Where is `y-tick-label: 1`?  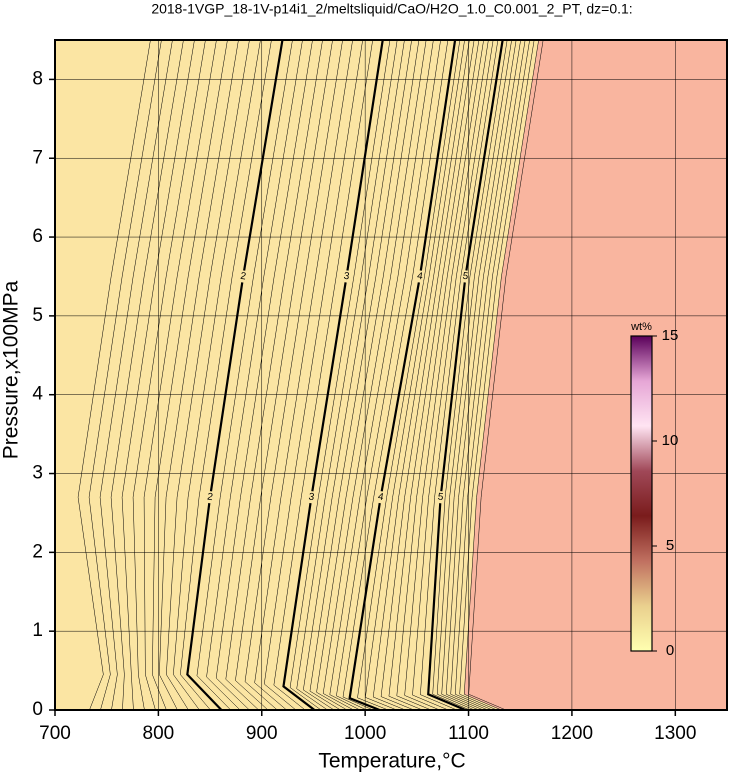
y-tick-label: 1 is located at coordinates (37, 630).